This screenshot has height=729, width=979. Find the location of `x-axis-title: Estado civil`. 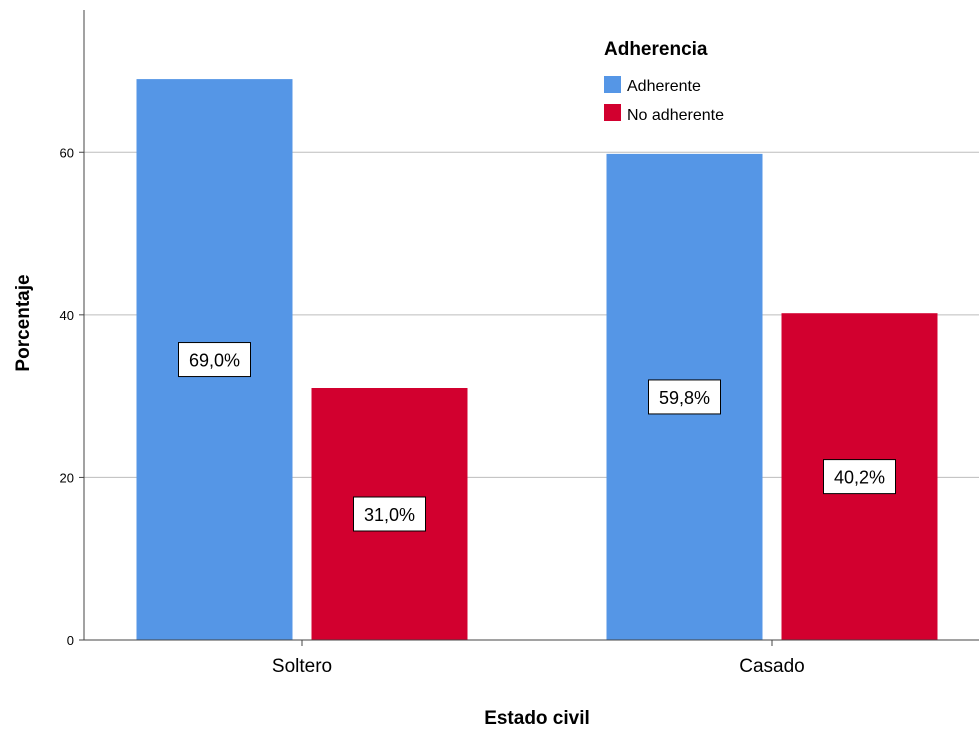

x-axis-title: Estado civil is located at coordinates (537, 718).